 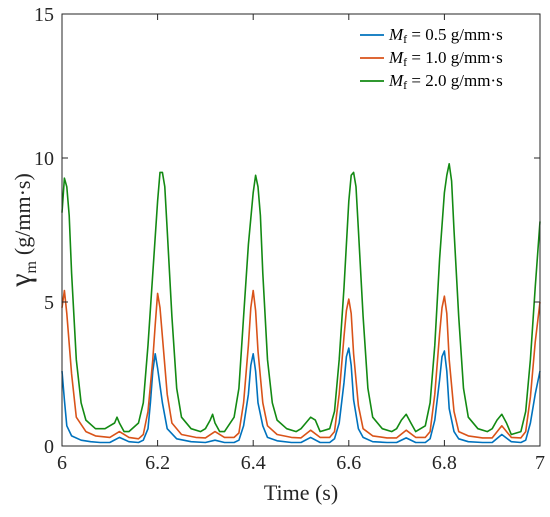 I want to click on y-axis-units: (g/mm·s), so click(x=22, y=214).